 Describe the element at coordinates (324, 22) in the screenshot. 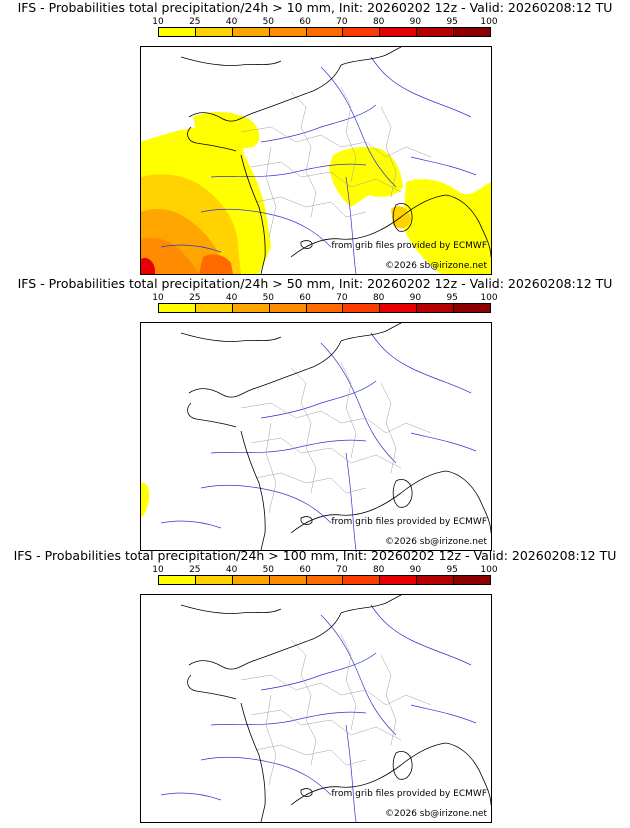

I see `color-scale-labels: 10 25 40 50 60 70 80 90 95 100` at that location.